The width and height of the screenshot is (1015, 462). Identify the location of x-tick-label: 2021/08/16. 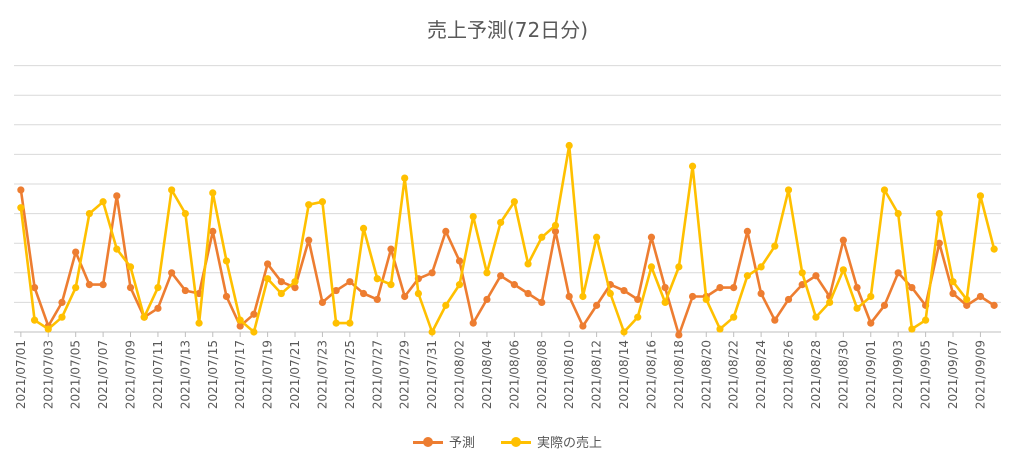
(651, 374).